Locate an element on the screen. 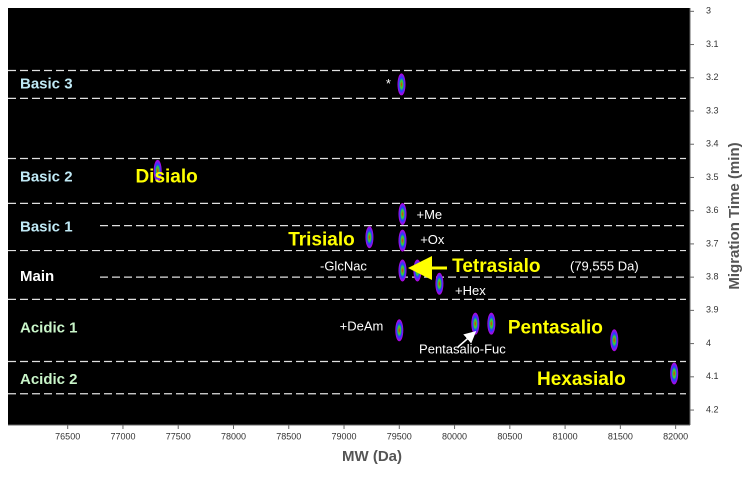 The width and height of the screenshot is (750, 479). annotation: Tetrasialo is located at coordinates (496, 266).